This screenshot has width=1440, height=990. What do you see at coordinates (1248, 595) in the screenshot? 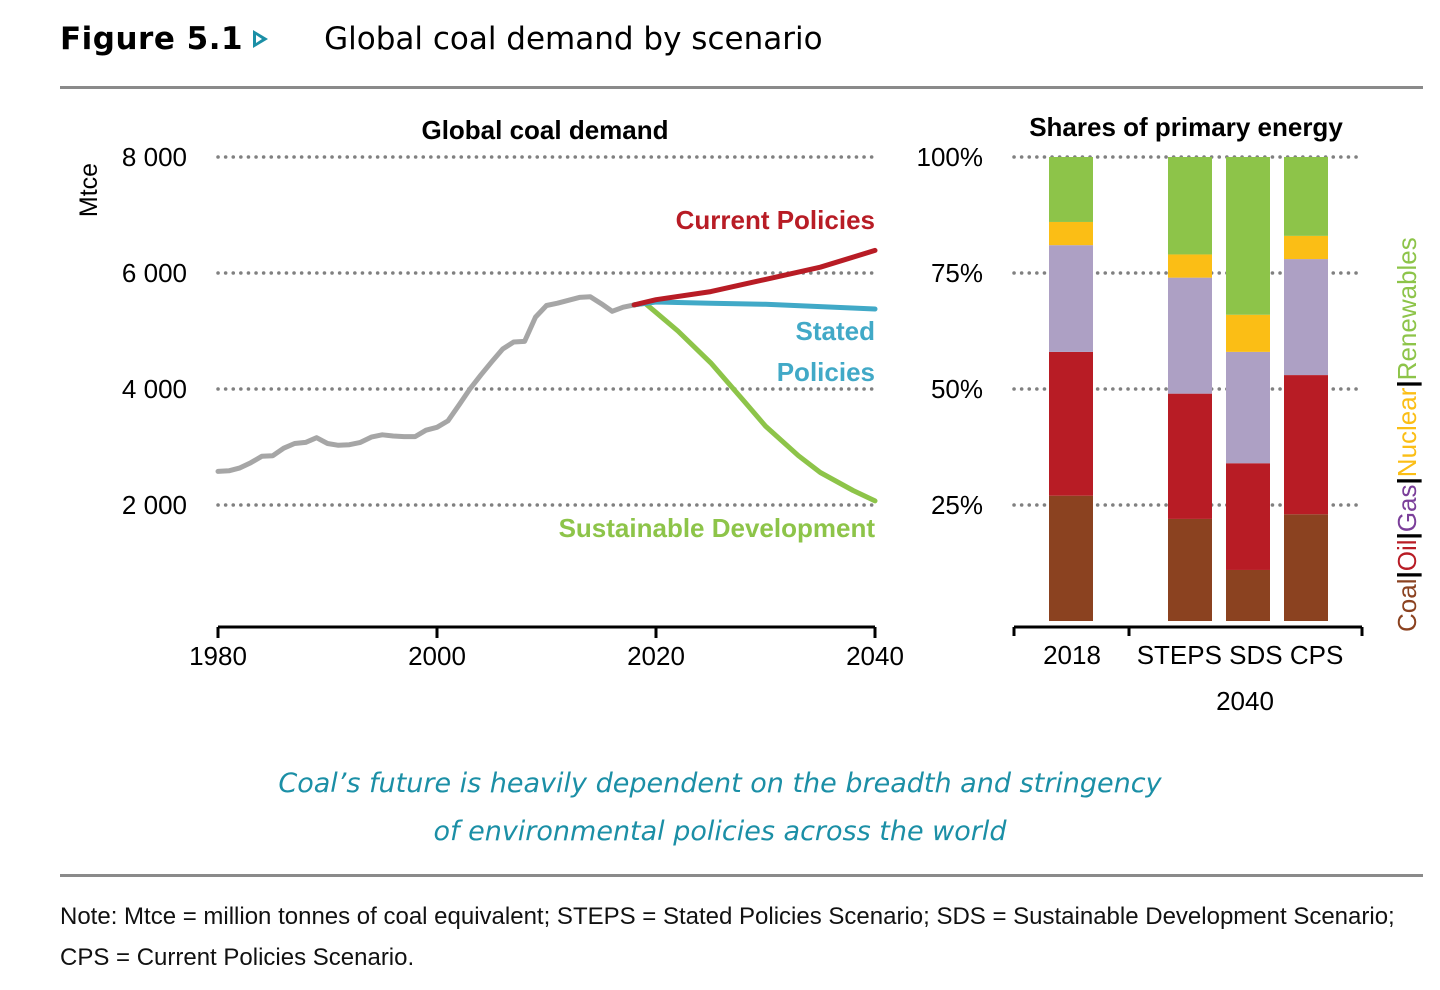
I see `bar-segment-sds-coal` at bounding box center [1248, 595].